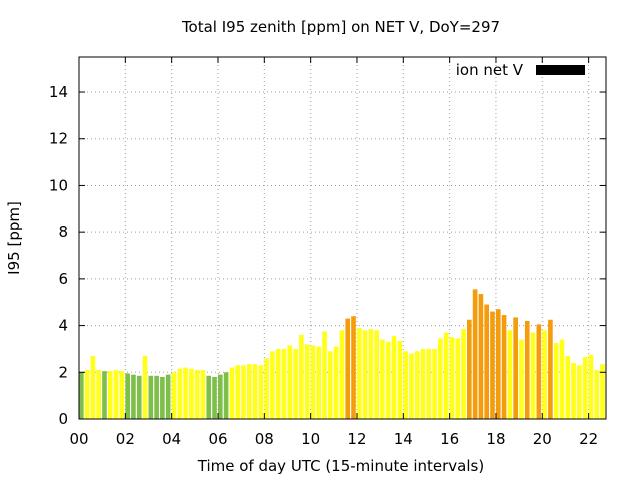  I want to click on y-tick-label: 12, so click(58, 139).